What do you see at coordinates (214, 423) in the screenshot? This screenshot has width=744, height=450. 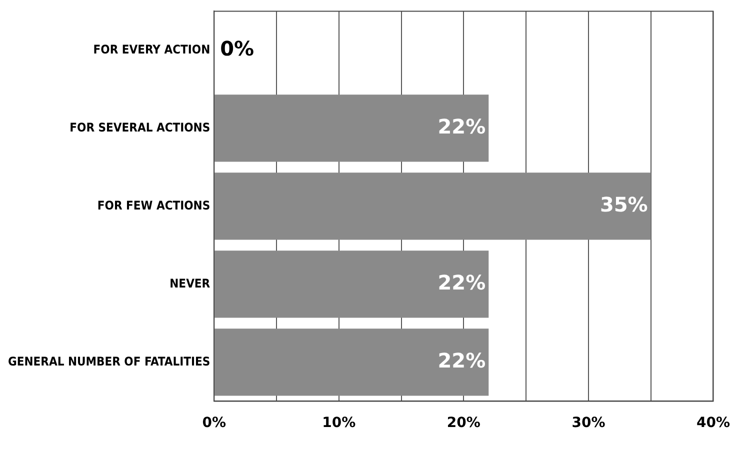 I see `x-tick-label: 0%` at bounding box center [214, 423].